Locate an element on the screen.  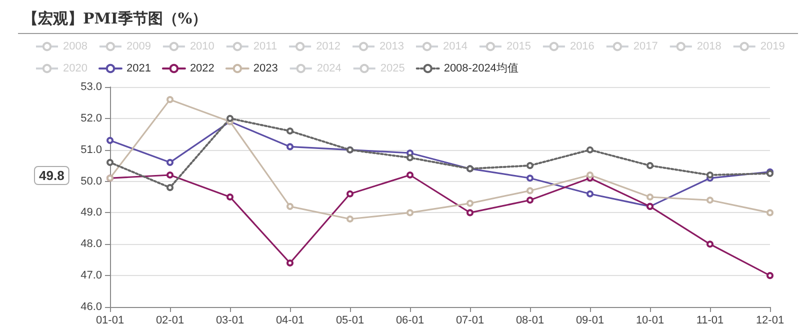
legend-label: 2023 is located at coordinates (265, 68).